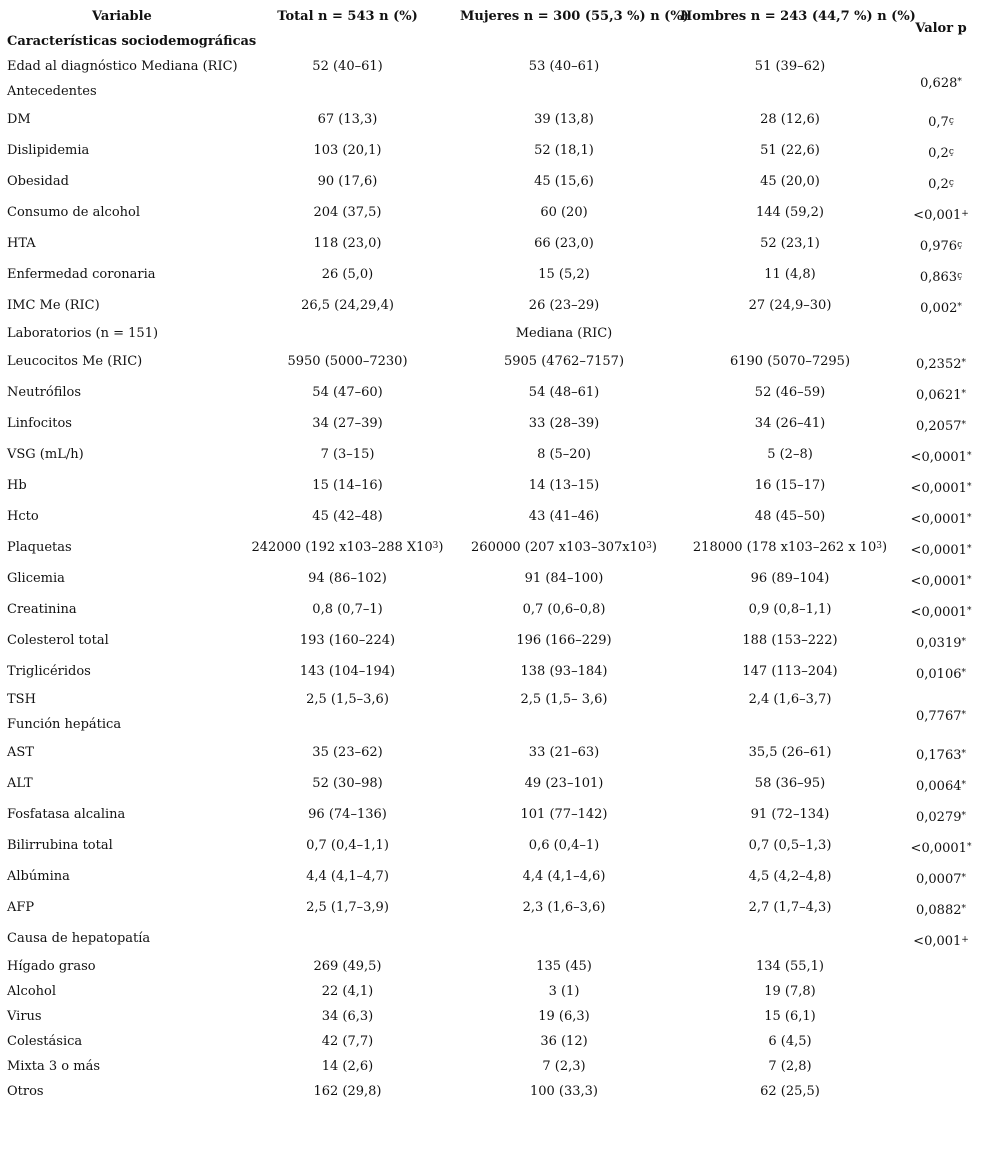 The height and width of the screenshot is (1159, 994). Describe the element at coordinates (941, 28) in the screenshot. I see `header-pvalue: Valor p` at that location.